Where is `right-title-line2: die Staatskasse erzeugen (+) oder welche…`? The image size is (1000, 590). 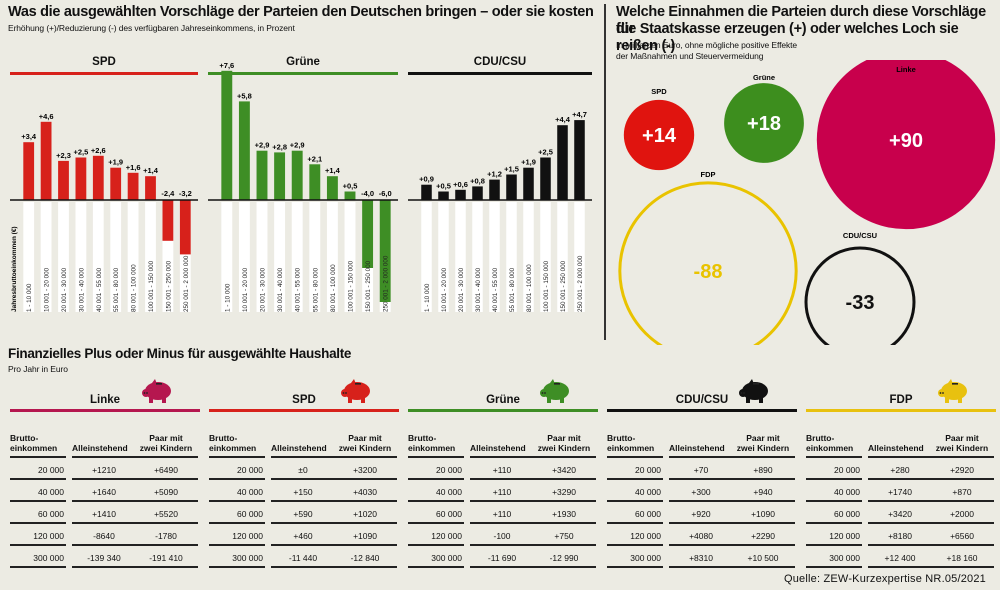 right-title-line2: die Staatskasse erzeugen (+) oder welche… is located at coordinates (787, 37).